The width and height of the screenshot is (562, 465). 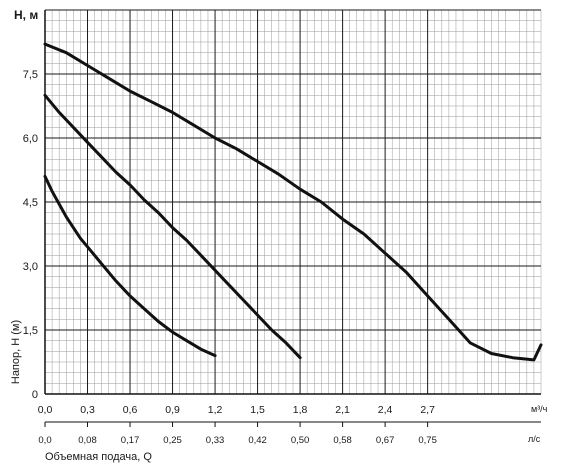 What do you see at coordinates (342, 410) in the screenshot?
I see `x-tick-label: 2,1` at bounding box center [342, 410].